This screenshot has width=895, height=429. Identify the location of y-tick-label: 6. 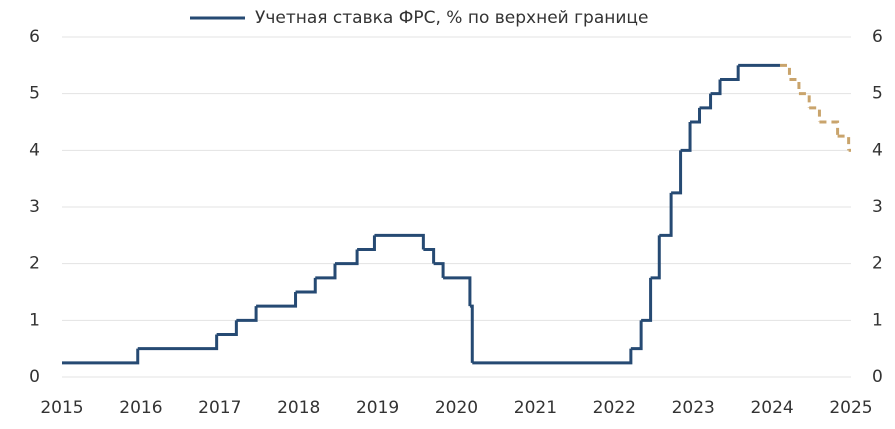
(34, 37).